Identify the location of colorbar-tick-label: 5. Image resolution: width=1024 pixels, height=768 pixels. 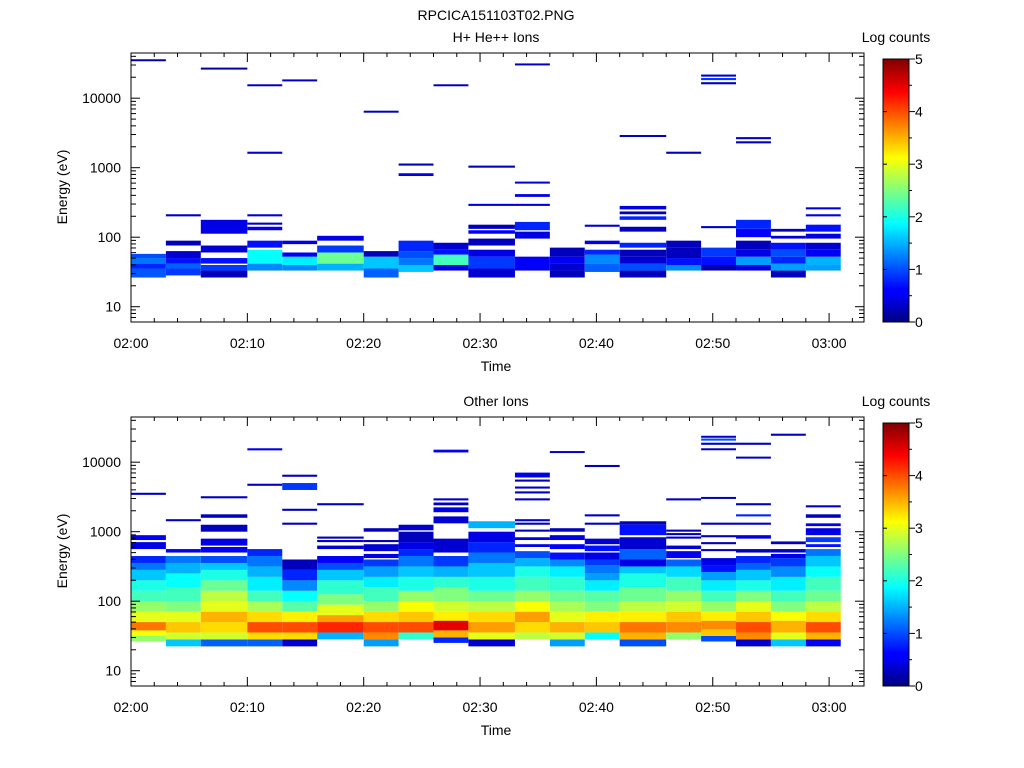
(919, 59).